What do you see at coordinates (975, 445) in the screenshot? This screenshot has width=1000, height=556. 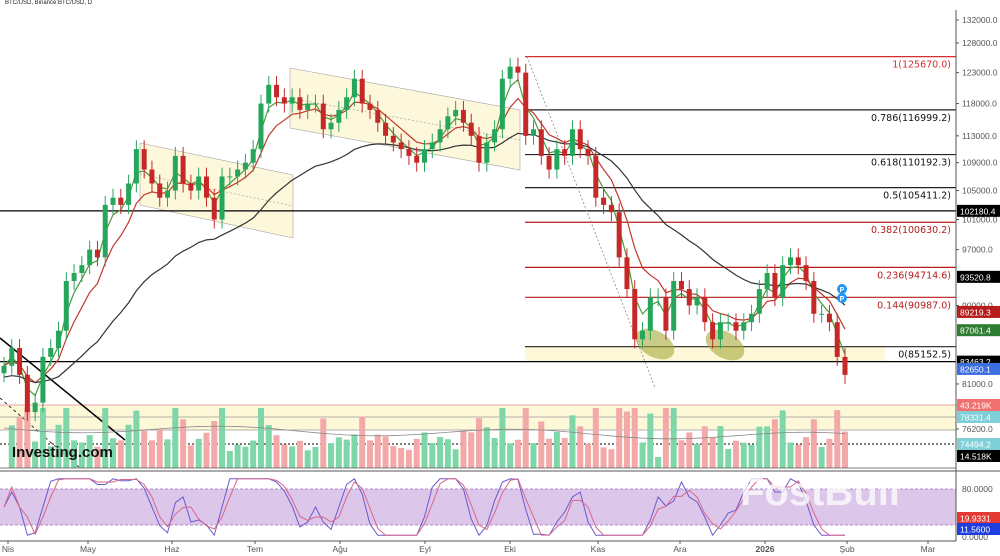 I see `price-badge-label: 74494.2` at bounding box center [975, 445].